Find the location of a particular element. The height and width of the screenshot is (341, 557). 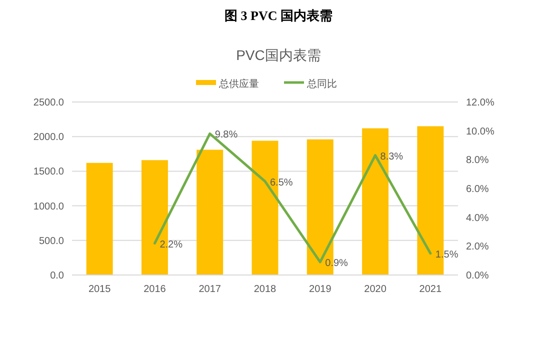

legend-label: 总同比 is located at coordinates (321, 84).